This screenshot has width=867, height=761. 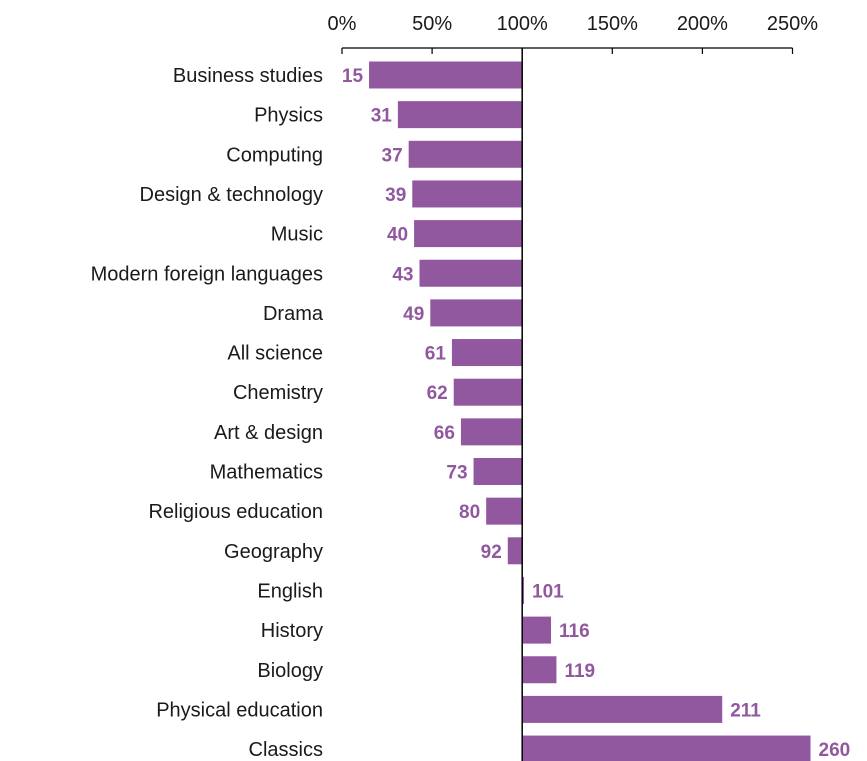 What do you see at coordinates (515, 551) in the screenshot?
I see `bar-geography` at bounding box center [515, 551].